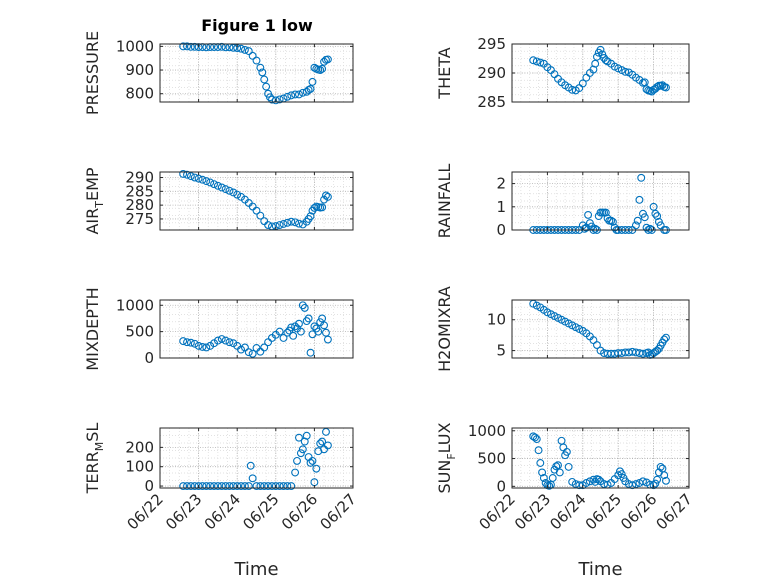  What do you see at coordinates (501, 351) in the screenshot?
I see `h2omixra-ytick-label: 5` at bounding box center [501, 351].